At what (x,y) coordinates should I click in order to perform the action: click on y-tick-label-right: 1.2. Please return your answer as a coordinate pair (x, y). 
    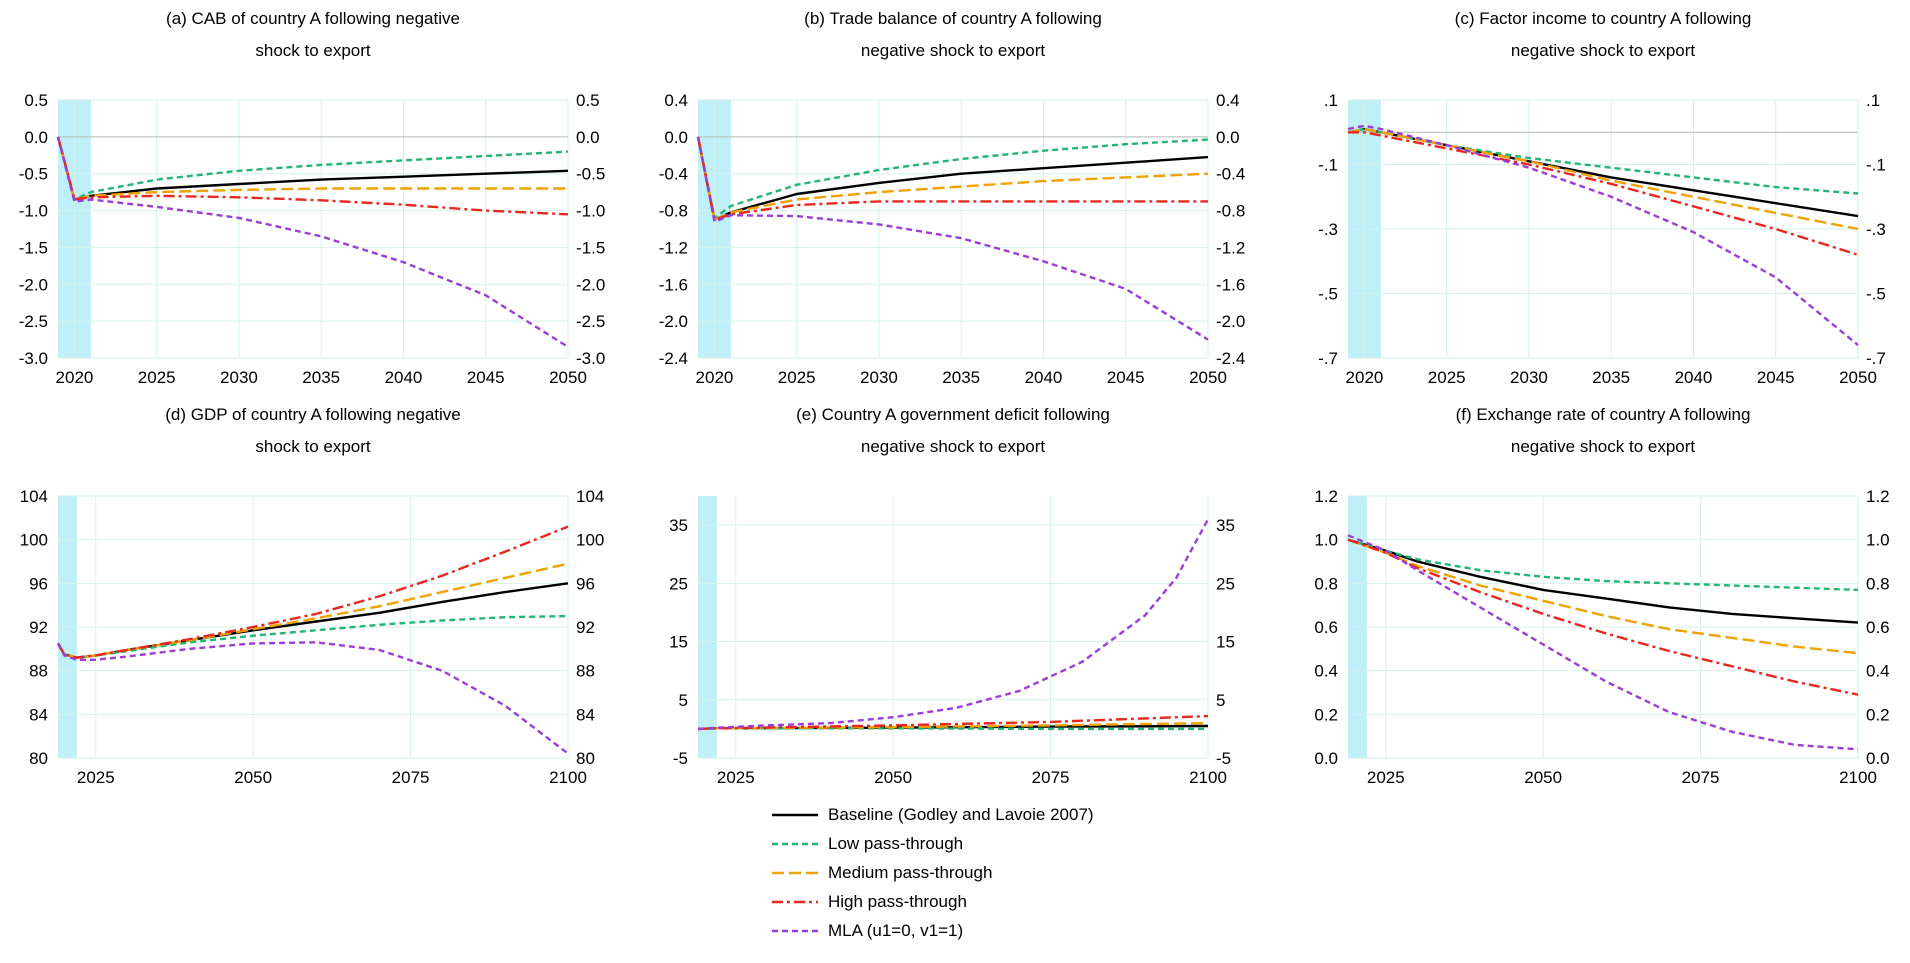
    Looking at the image, I should click on (1878, 496).